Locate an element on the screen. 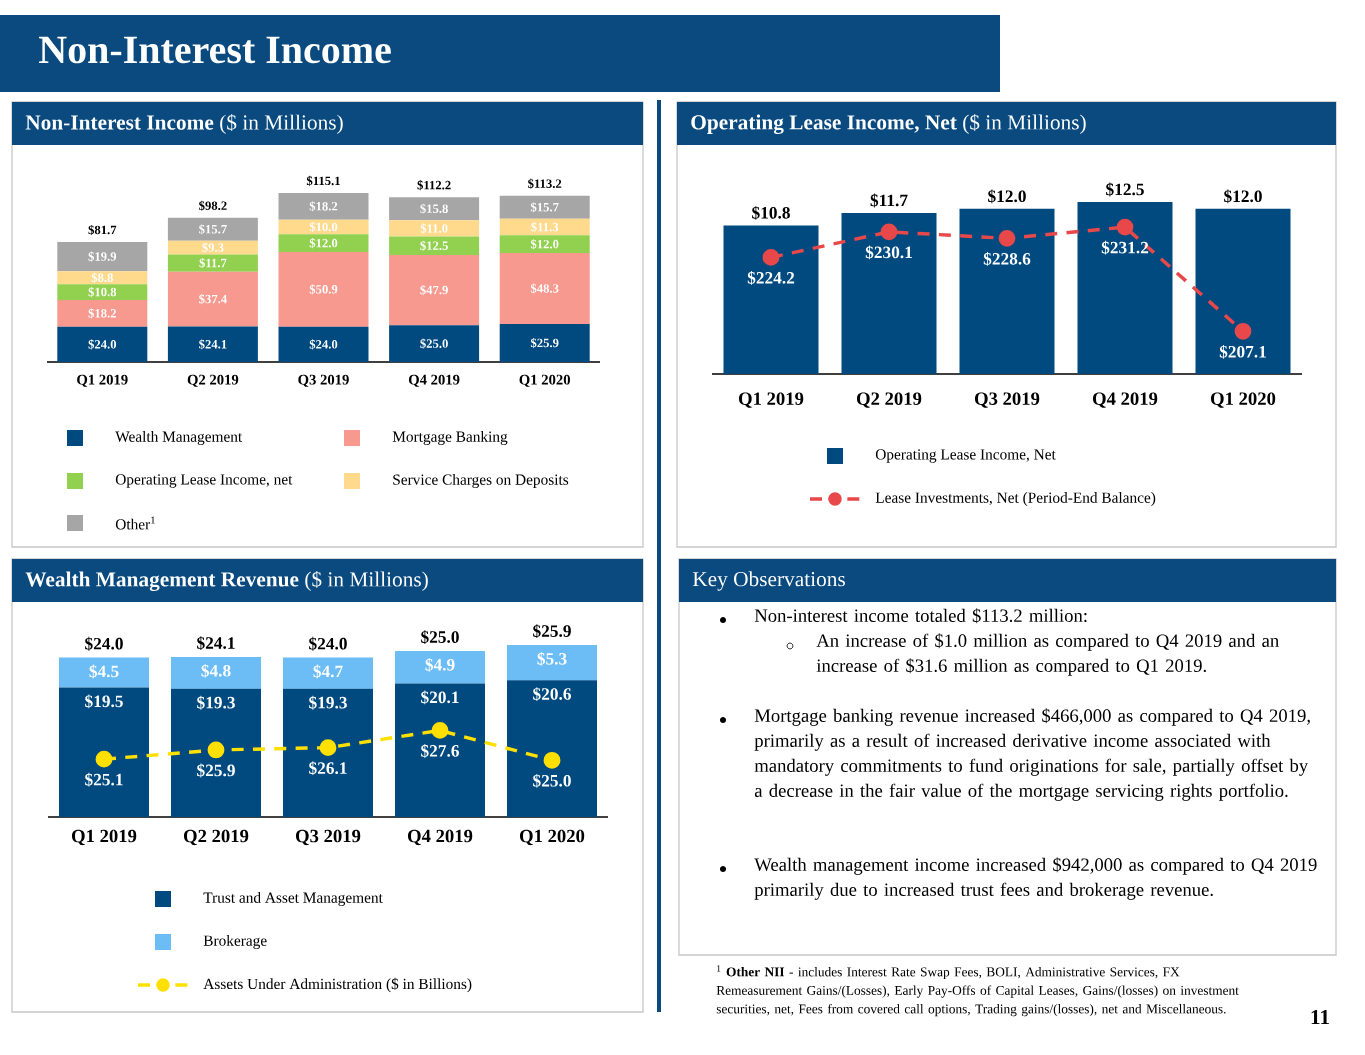  data-label: $20.6 is located at coordinates (552, 694).